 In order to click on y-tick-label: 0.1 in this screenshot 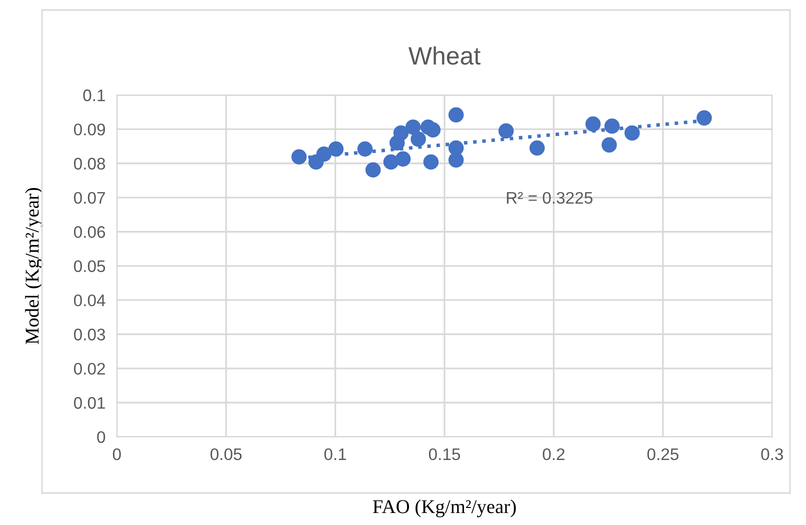, I will do `click(94, 95)`.